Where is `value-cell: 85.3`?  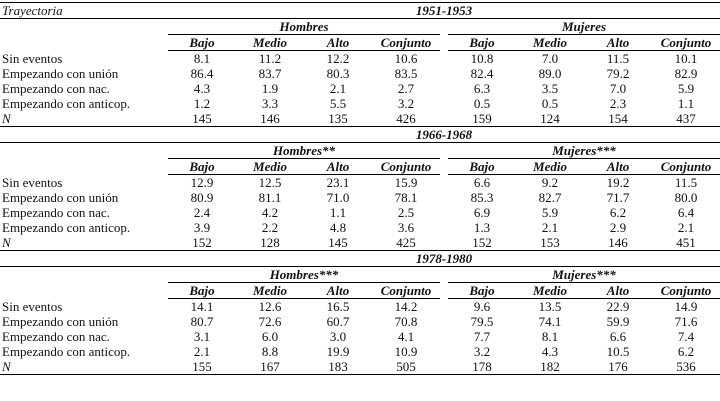 value-cell: 85.3 is located at coordinates (482, 197).